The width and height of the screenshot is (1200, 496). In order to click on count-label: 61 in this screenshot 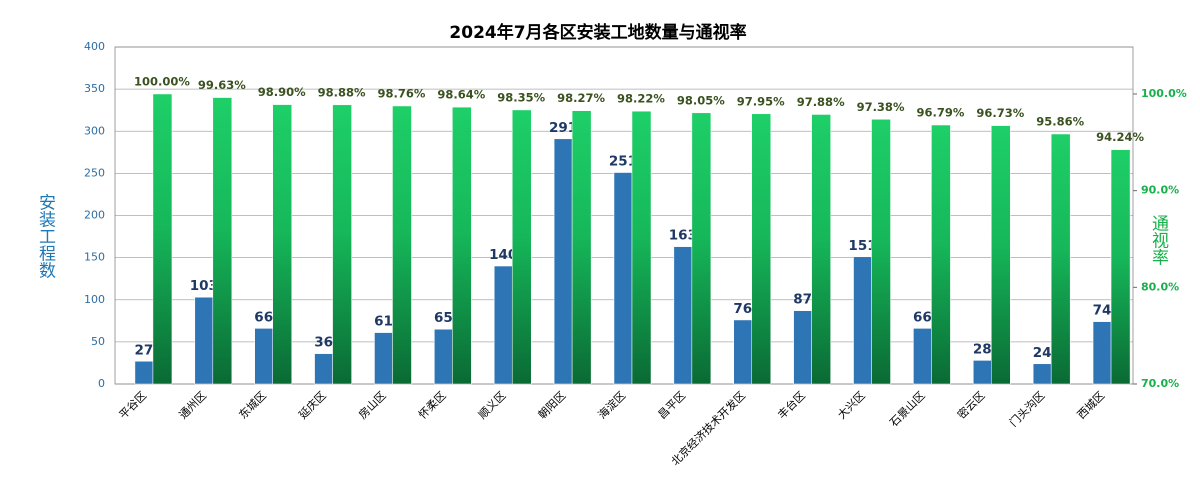, I will do `click(383, 322)`.